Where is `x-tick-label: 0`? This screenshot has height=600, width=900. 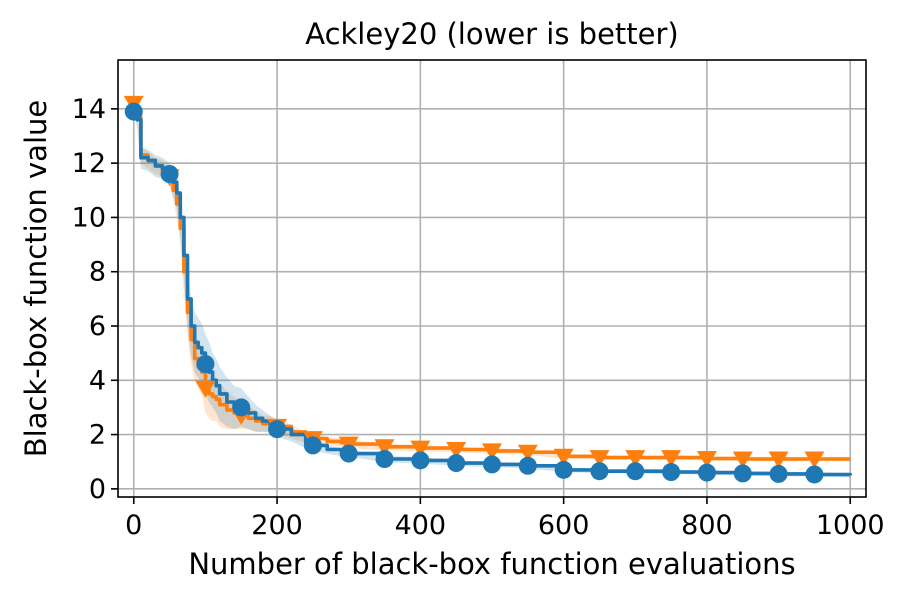
x-tick-label: 0 is located at coordinates (133, 525).